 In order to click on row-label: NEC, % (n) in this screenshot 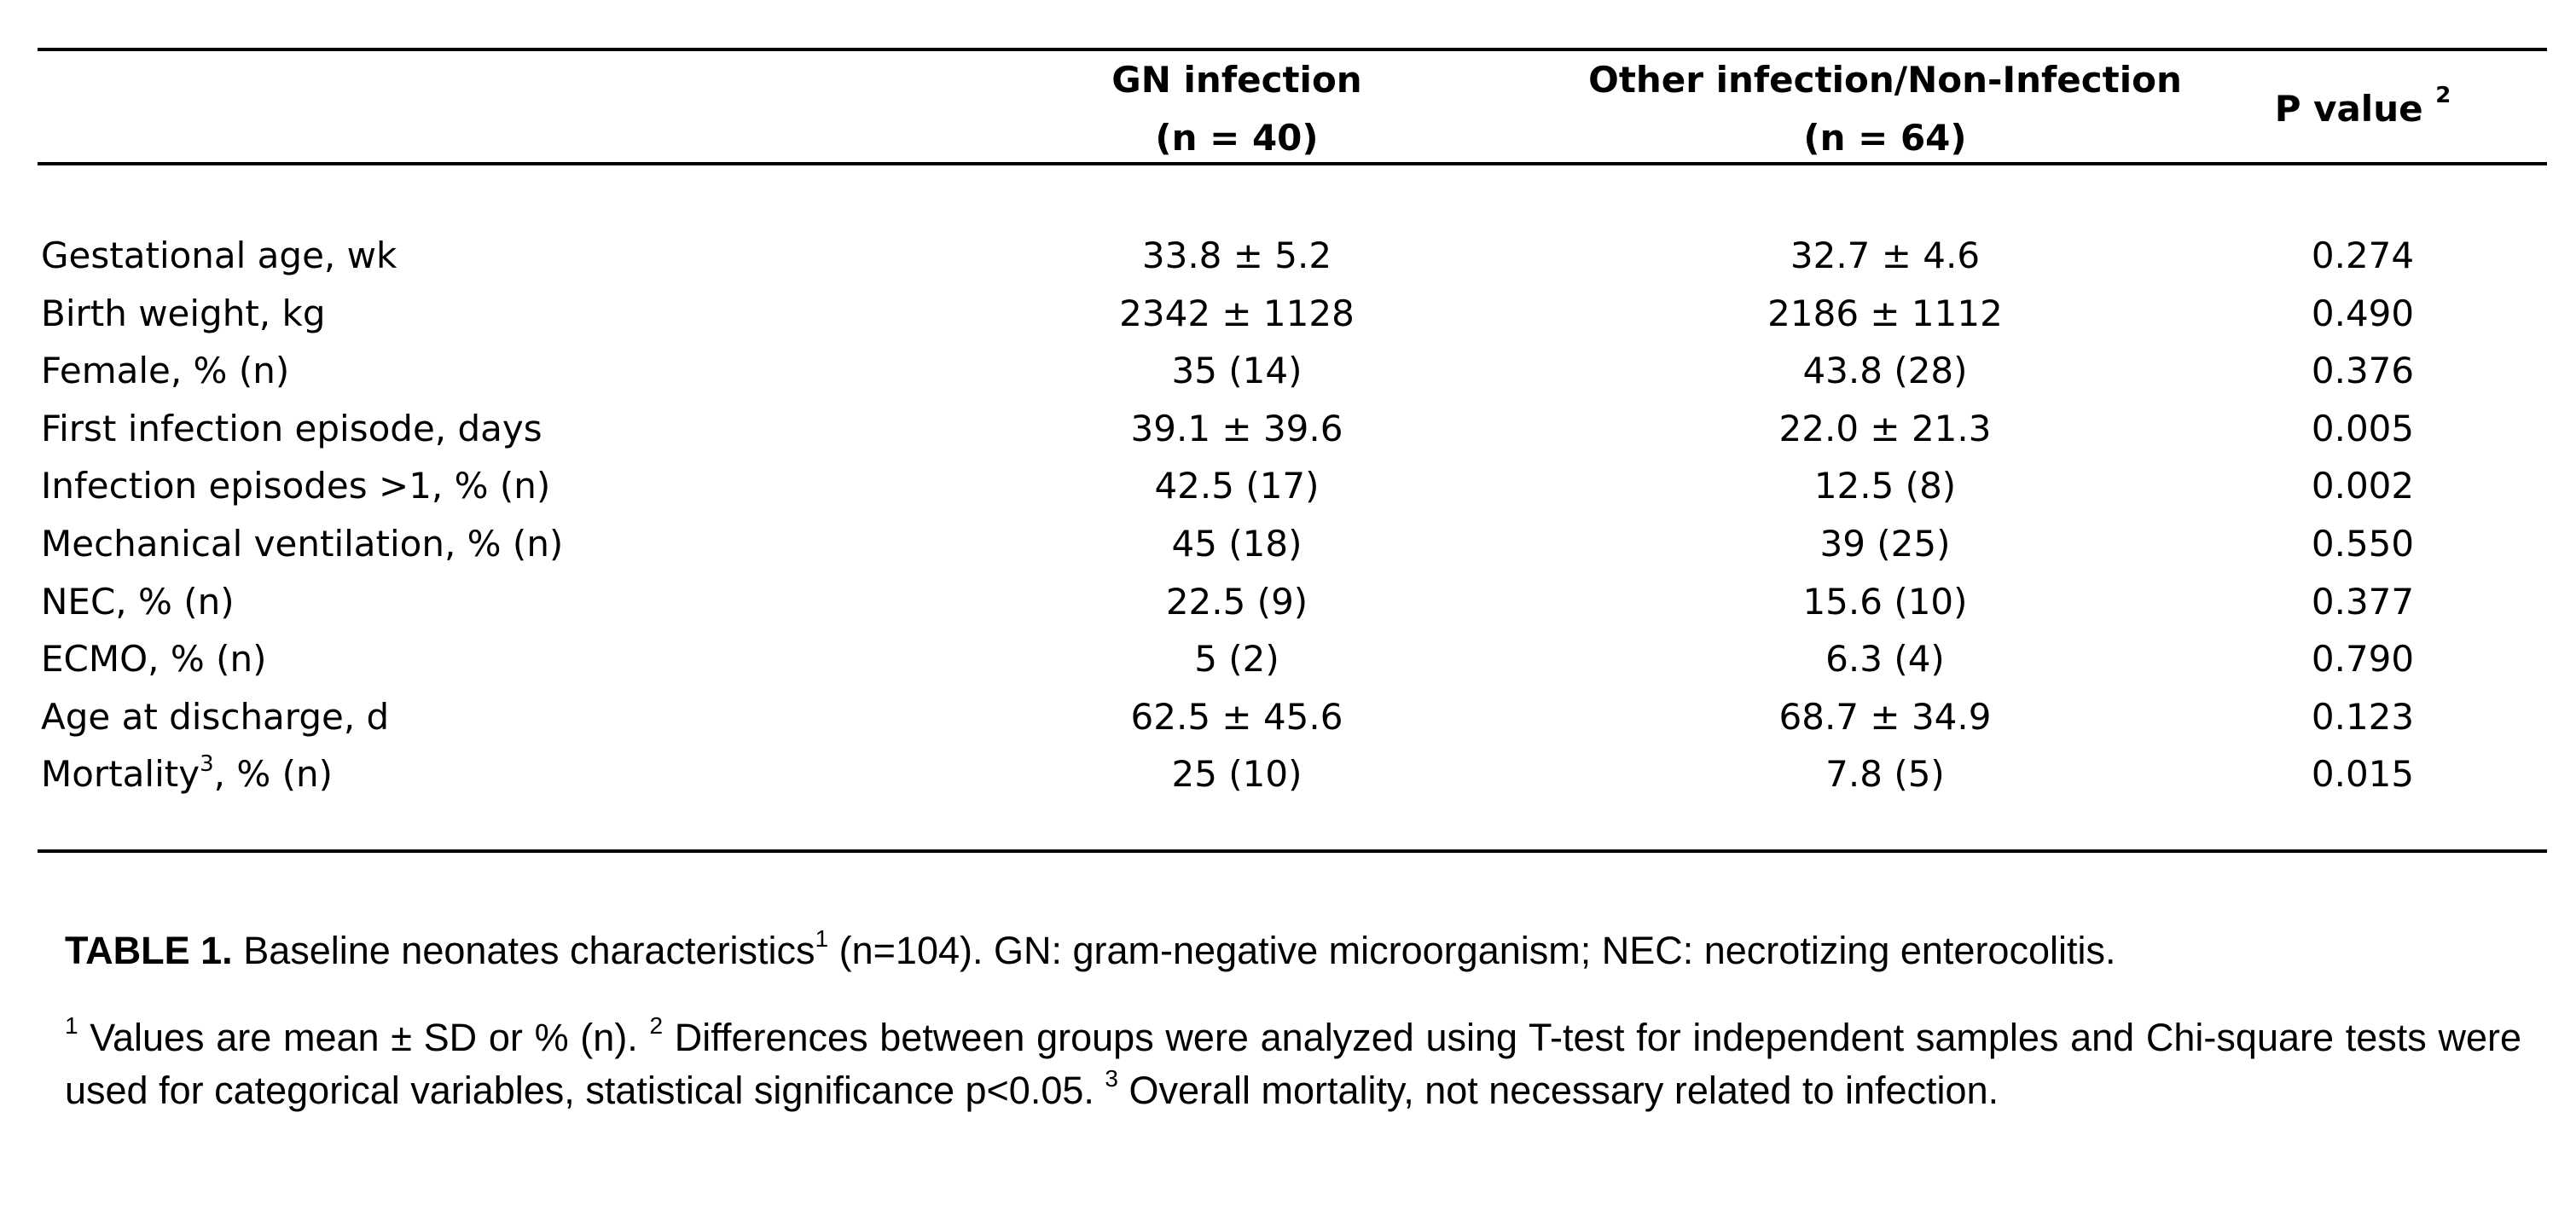, I will do `click(138, 602)`.